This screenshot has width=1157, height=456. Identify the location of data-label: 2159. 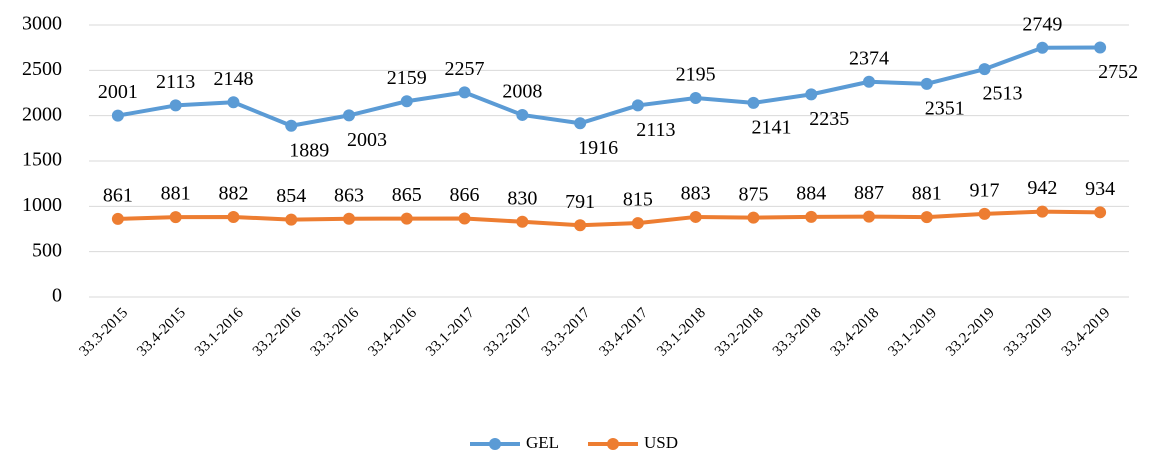
(407, 78).